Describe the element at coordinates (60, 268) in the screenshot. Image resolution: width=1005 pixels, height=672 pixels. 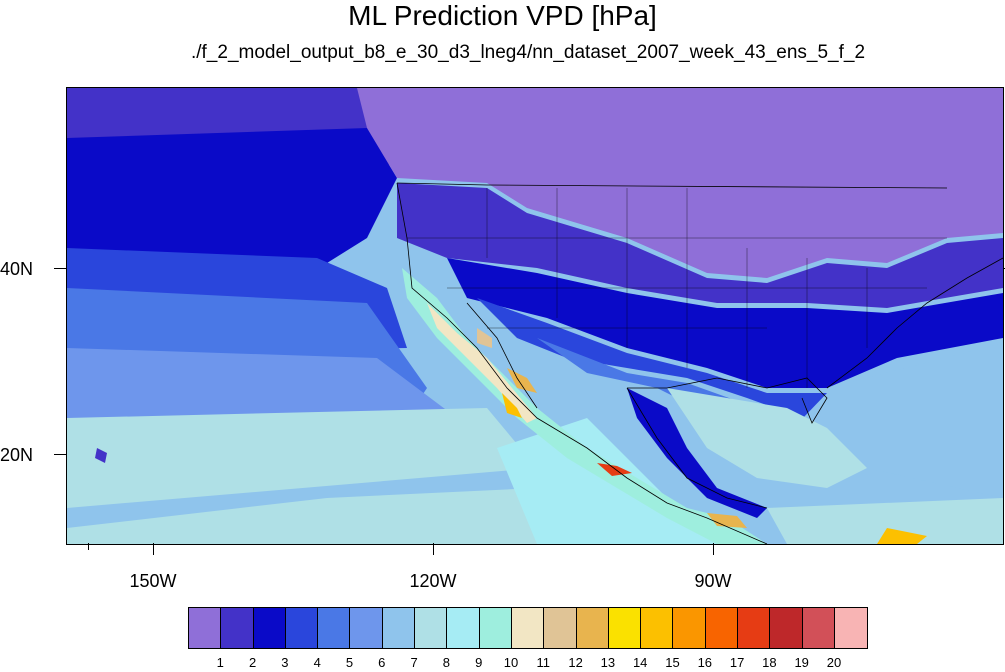
I see `lat-tick-40n` at that location.